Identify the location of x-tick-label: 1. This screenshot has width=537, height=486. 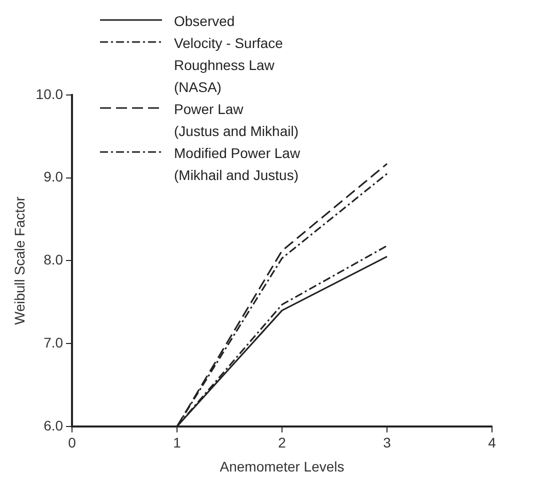
(177, 442).